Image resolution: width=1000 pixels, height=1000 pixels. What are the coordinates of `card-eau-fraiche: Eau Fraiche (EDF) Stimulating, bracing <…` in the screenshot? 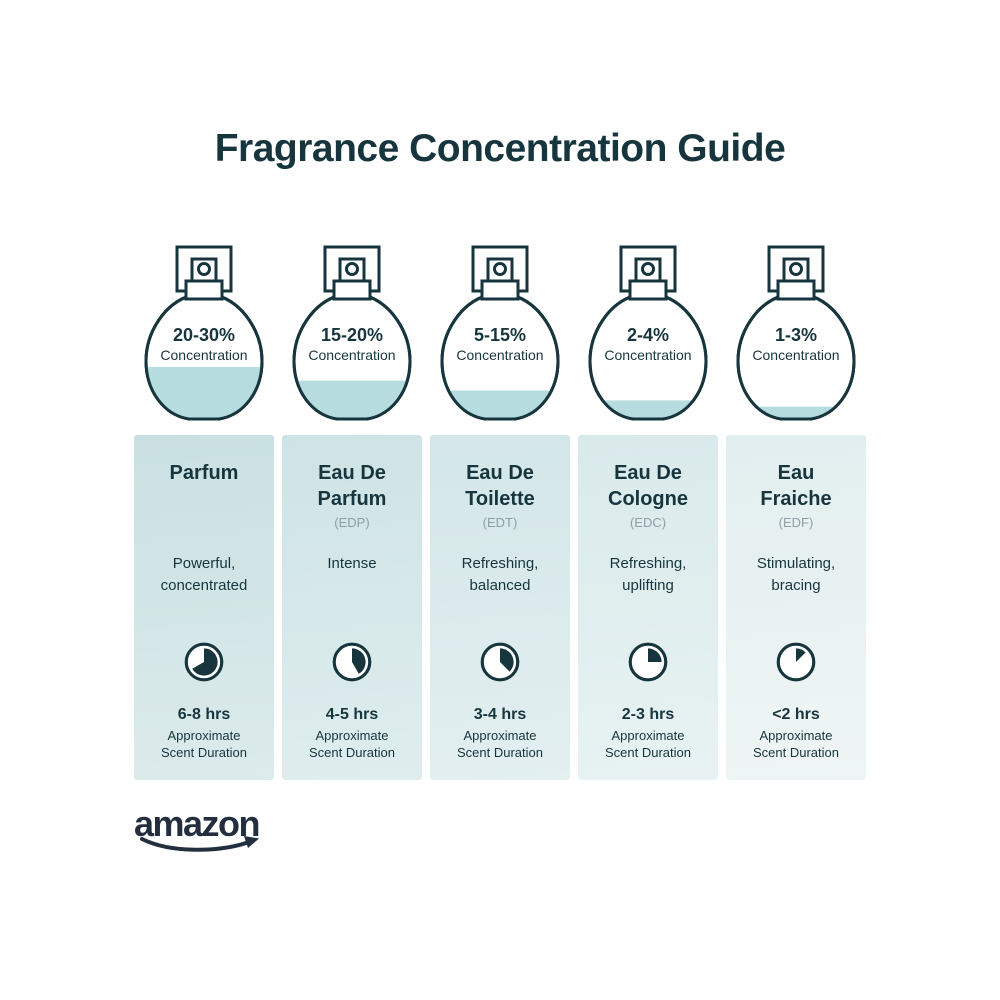 It's located at (796, 607).